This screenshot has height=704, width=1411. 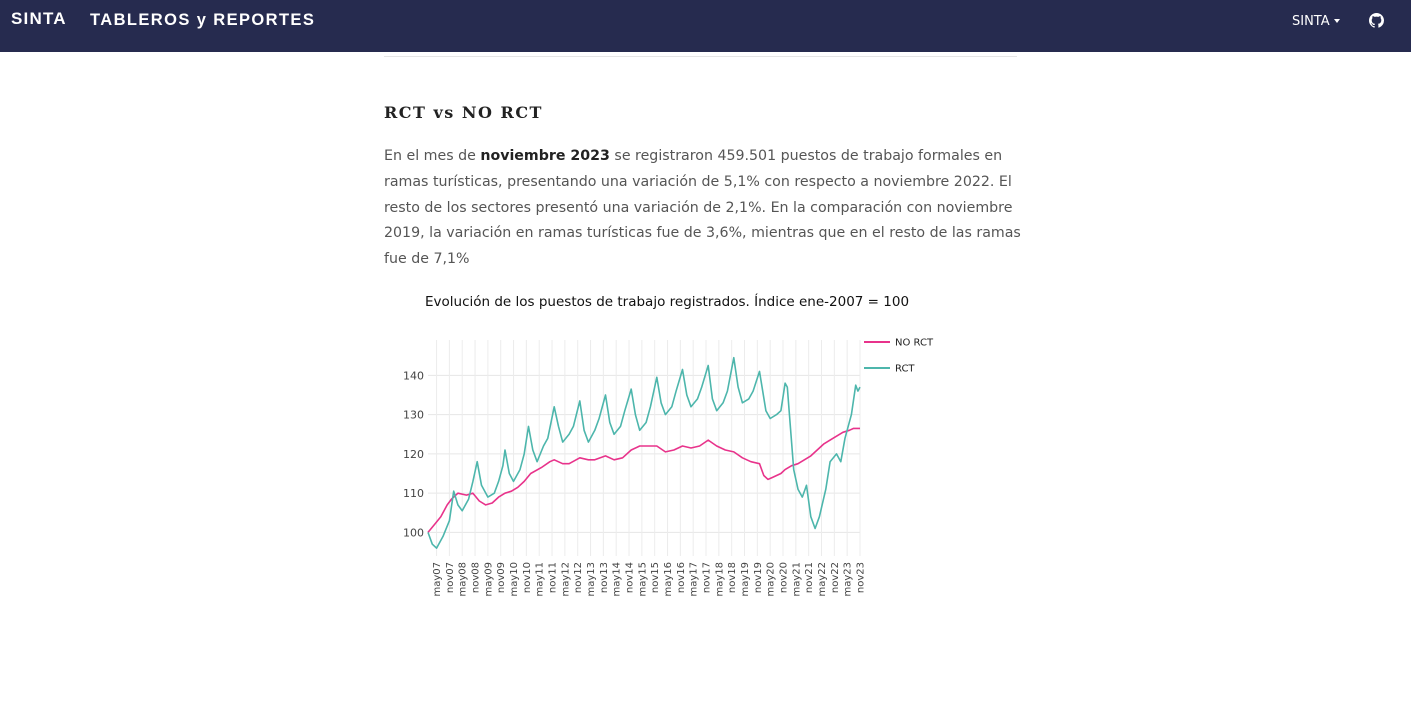 I want to click on x-tick-label: may13, so click(x=591, y=579).